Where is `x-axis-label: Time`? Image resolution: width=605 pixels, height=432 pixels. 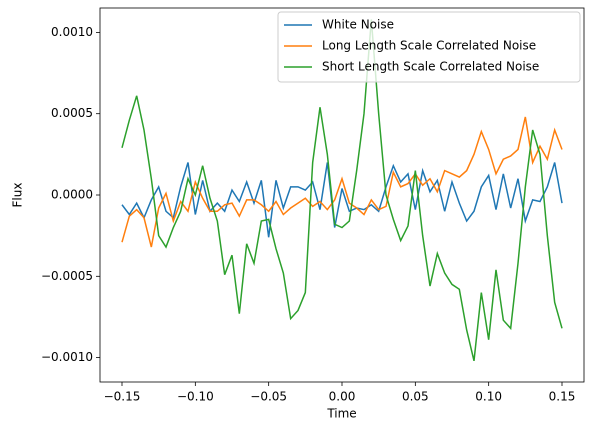 x-axis-label: Time is located at coordinates (341, 414).